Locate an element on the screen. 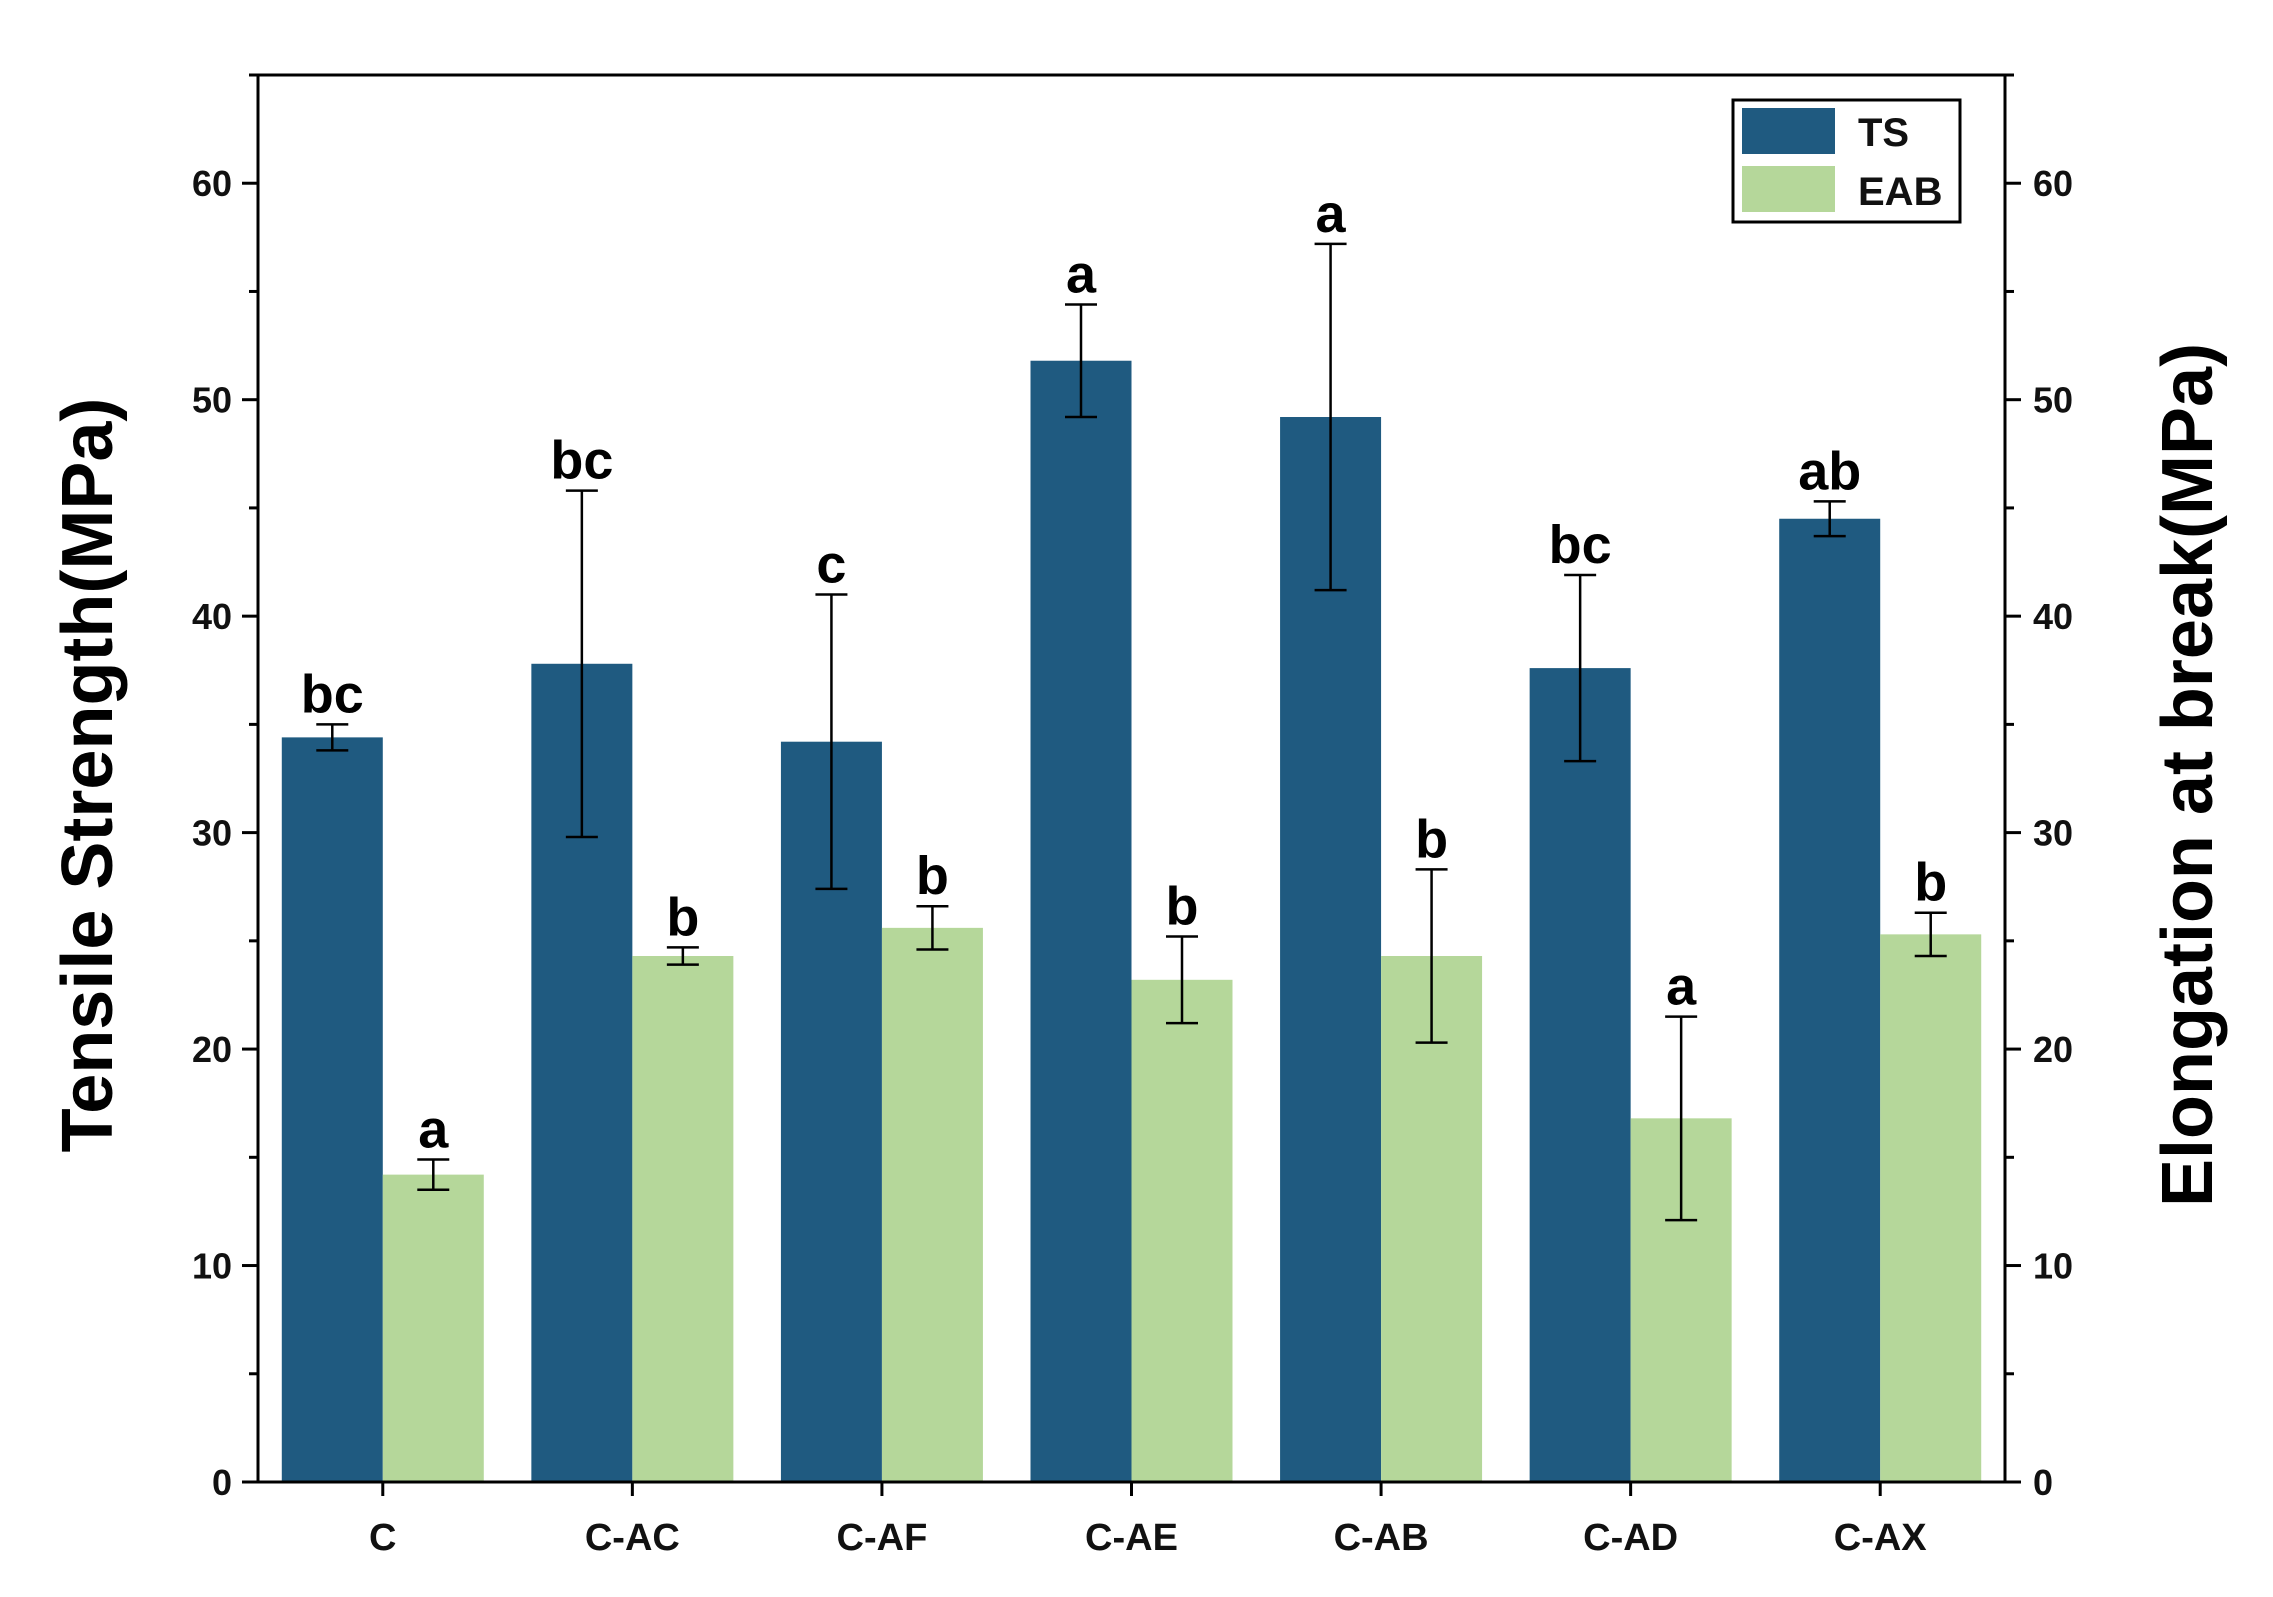 The height and width of the screenshot is (1597, 2273). significance-label-ts-c: bc is located at coordinates (332, 694).